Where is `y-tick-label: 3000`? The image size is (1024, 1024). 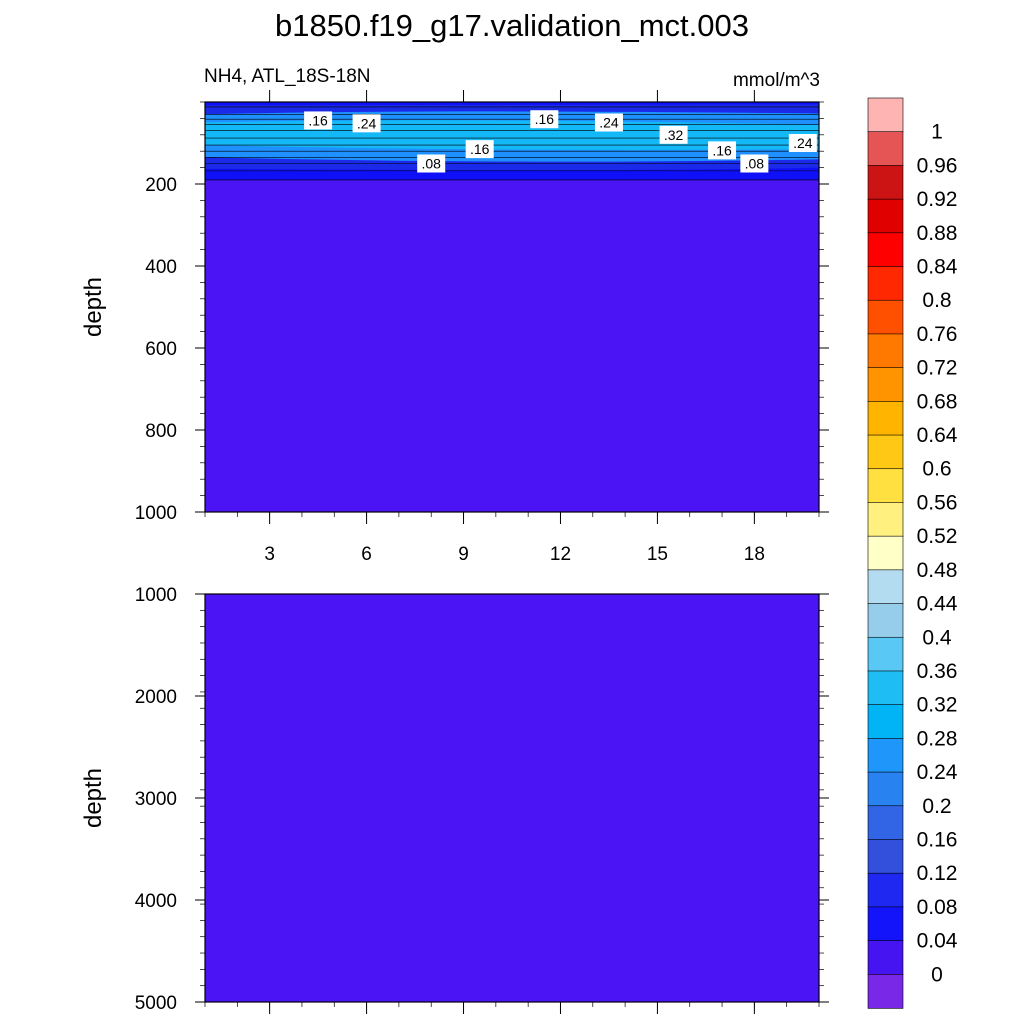
y-tick-label: 3000 is located at coordinates (156, 799).